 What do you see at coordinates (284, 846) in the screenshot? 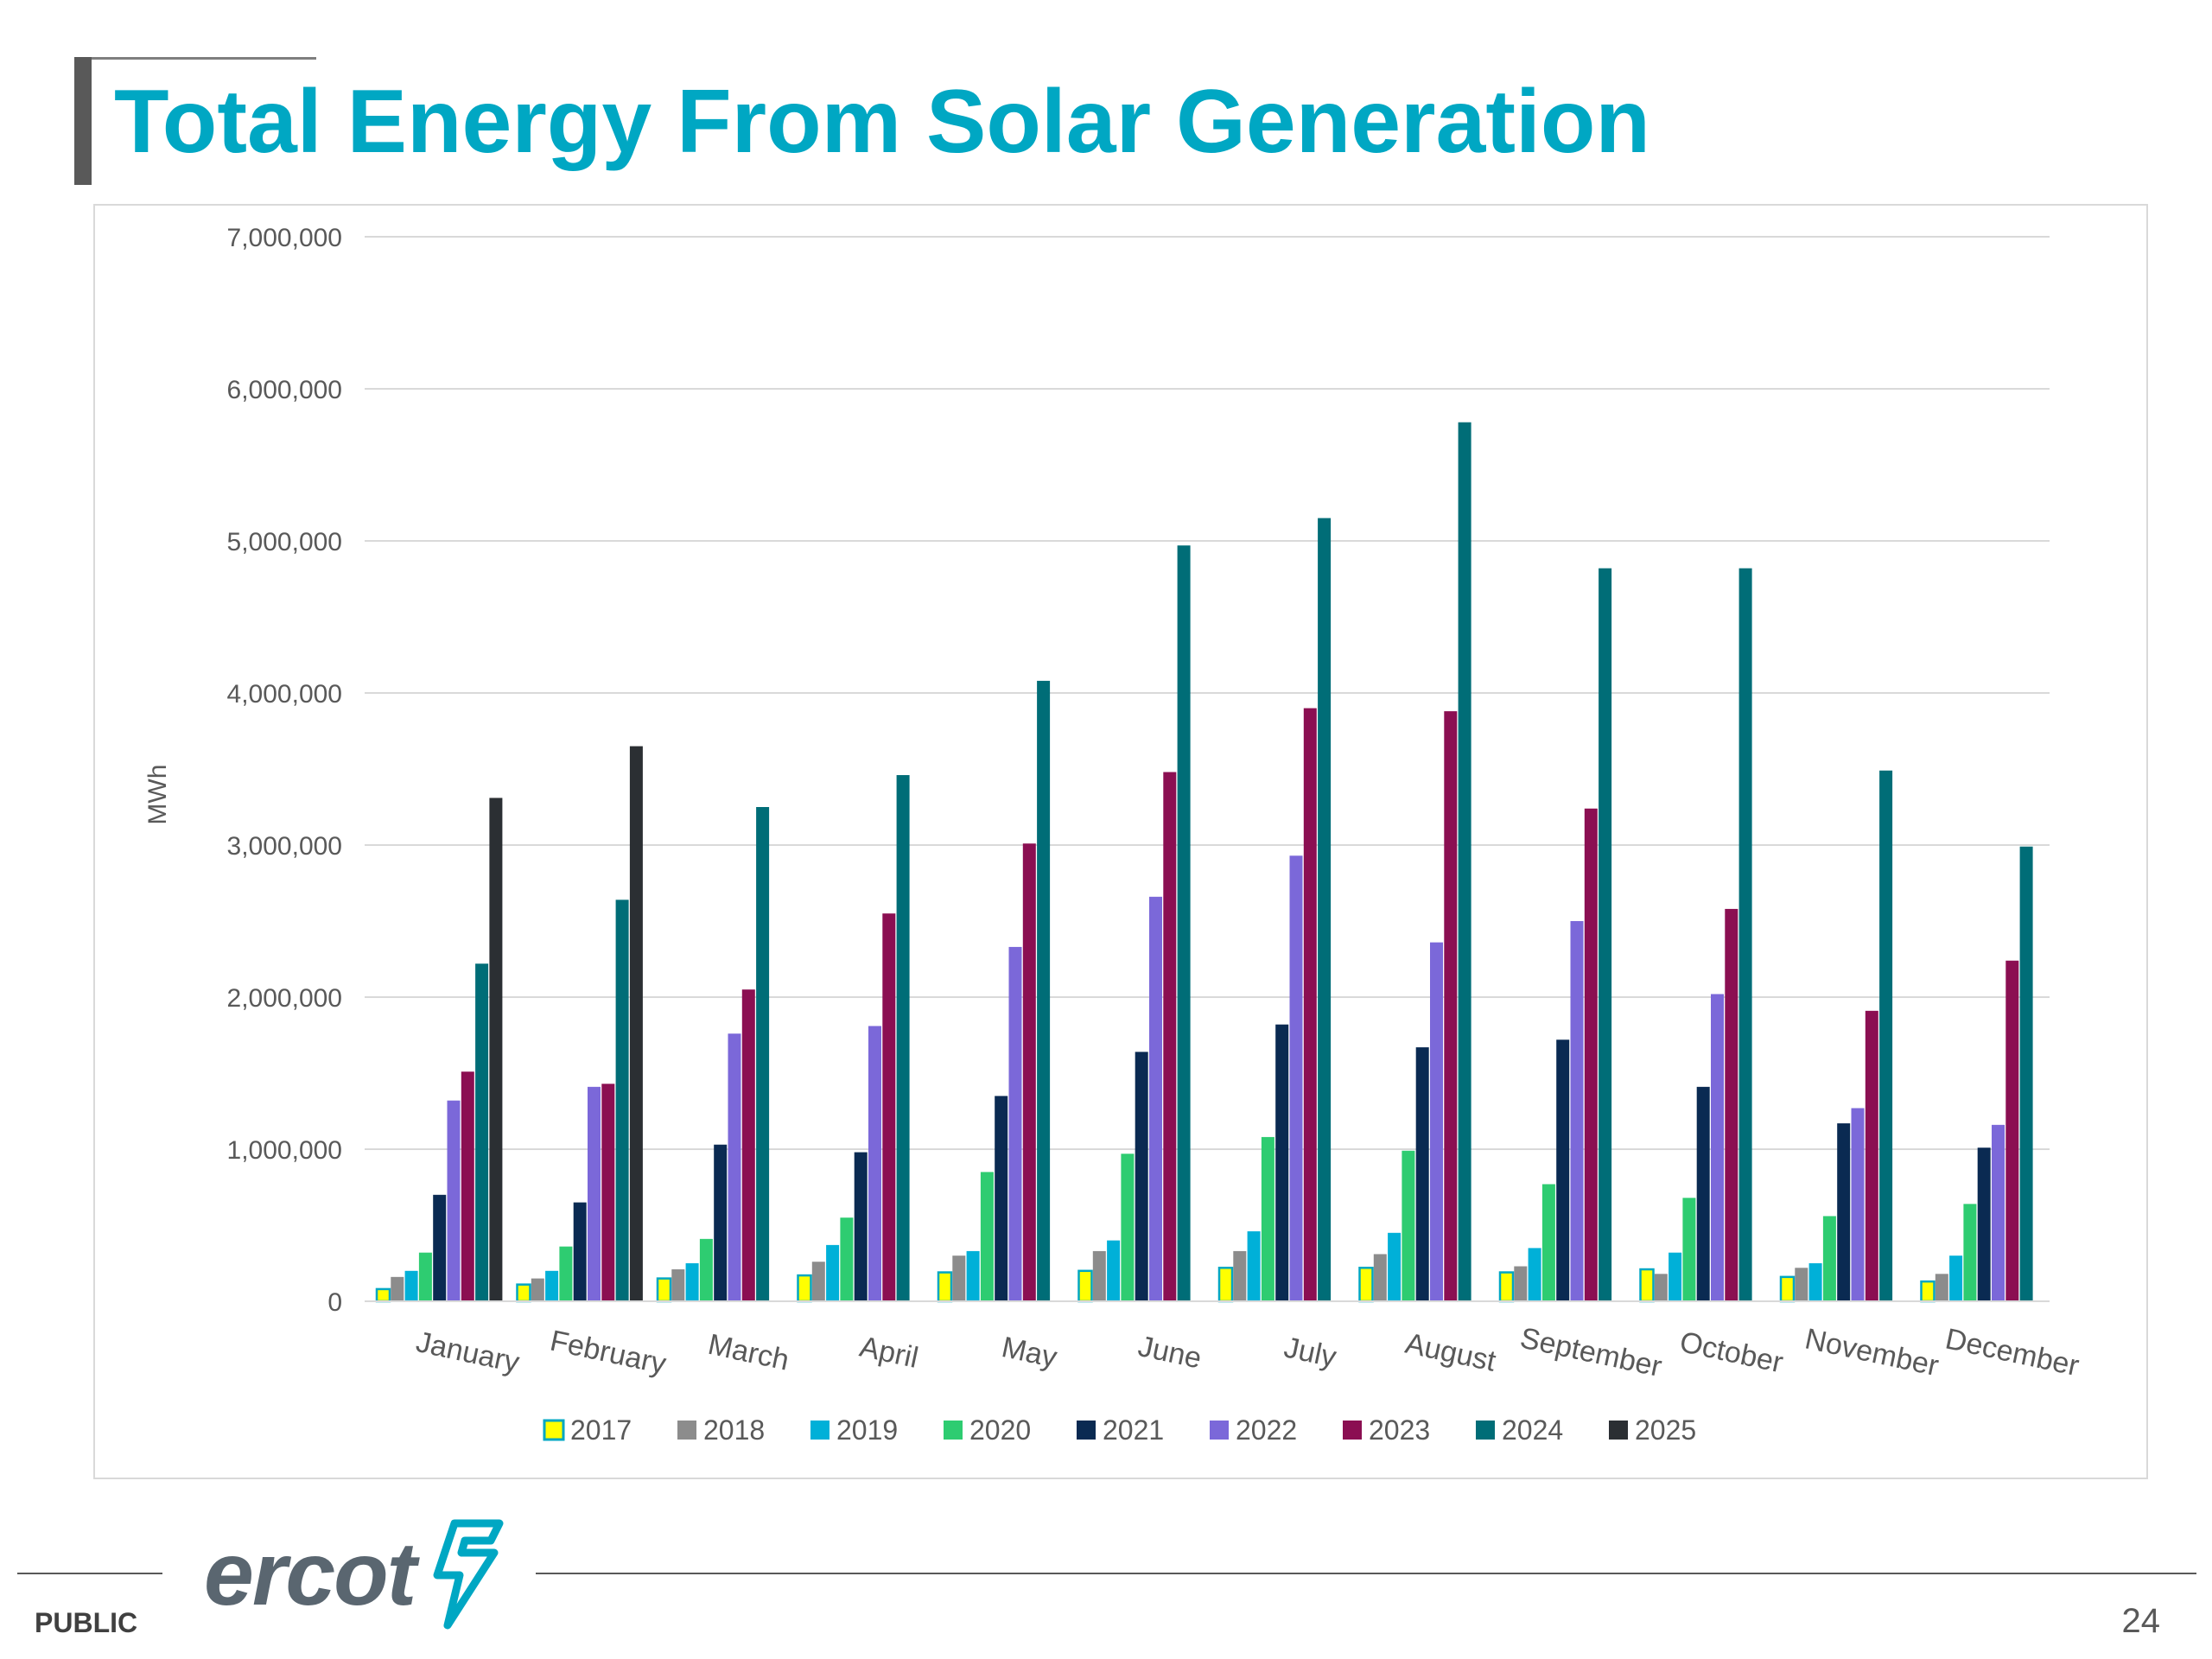
I see `y-tick-label: 3,000,000` at bounding box center [284, 846].